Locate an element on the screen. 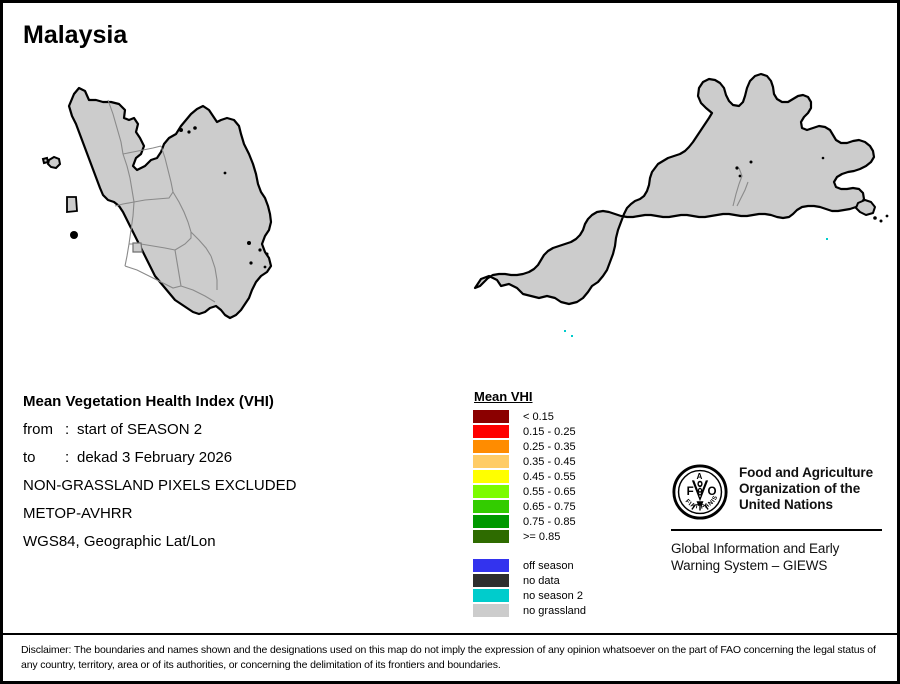  legend-item: 0.65 - 0.75 is located at coordinates (529, 506).